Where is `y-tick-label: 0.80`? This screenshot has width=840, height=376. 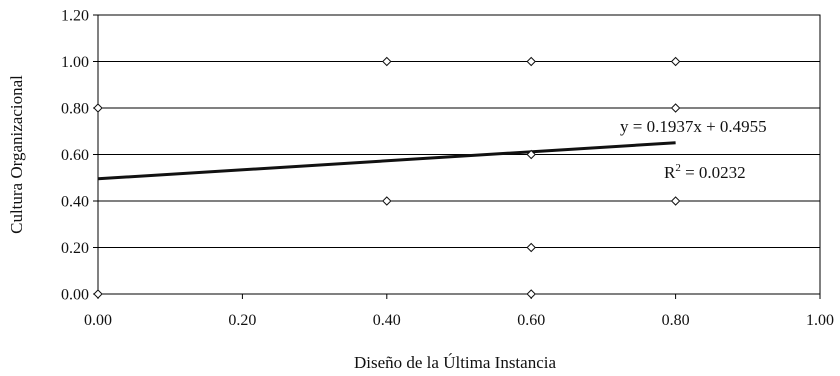 y-tick-label: 0.80 is located at coordinates (75, 109).